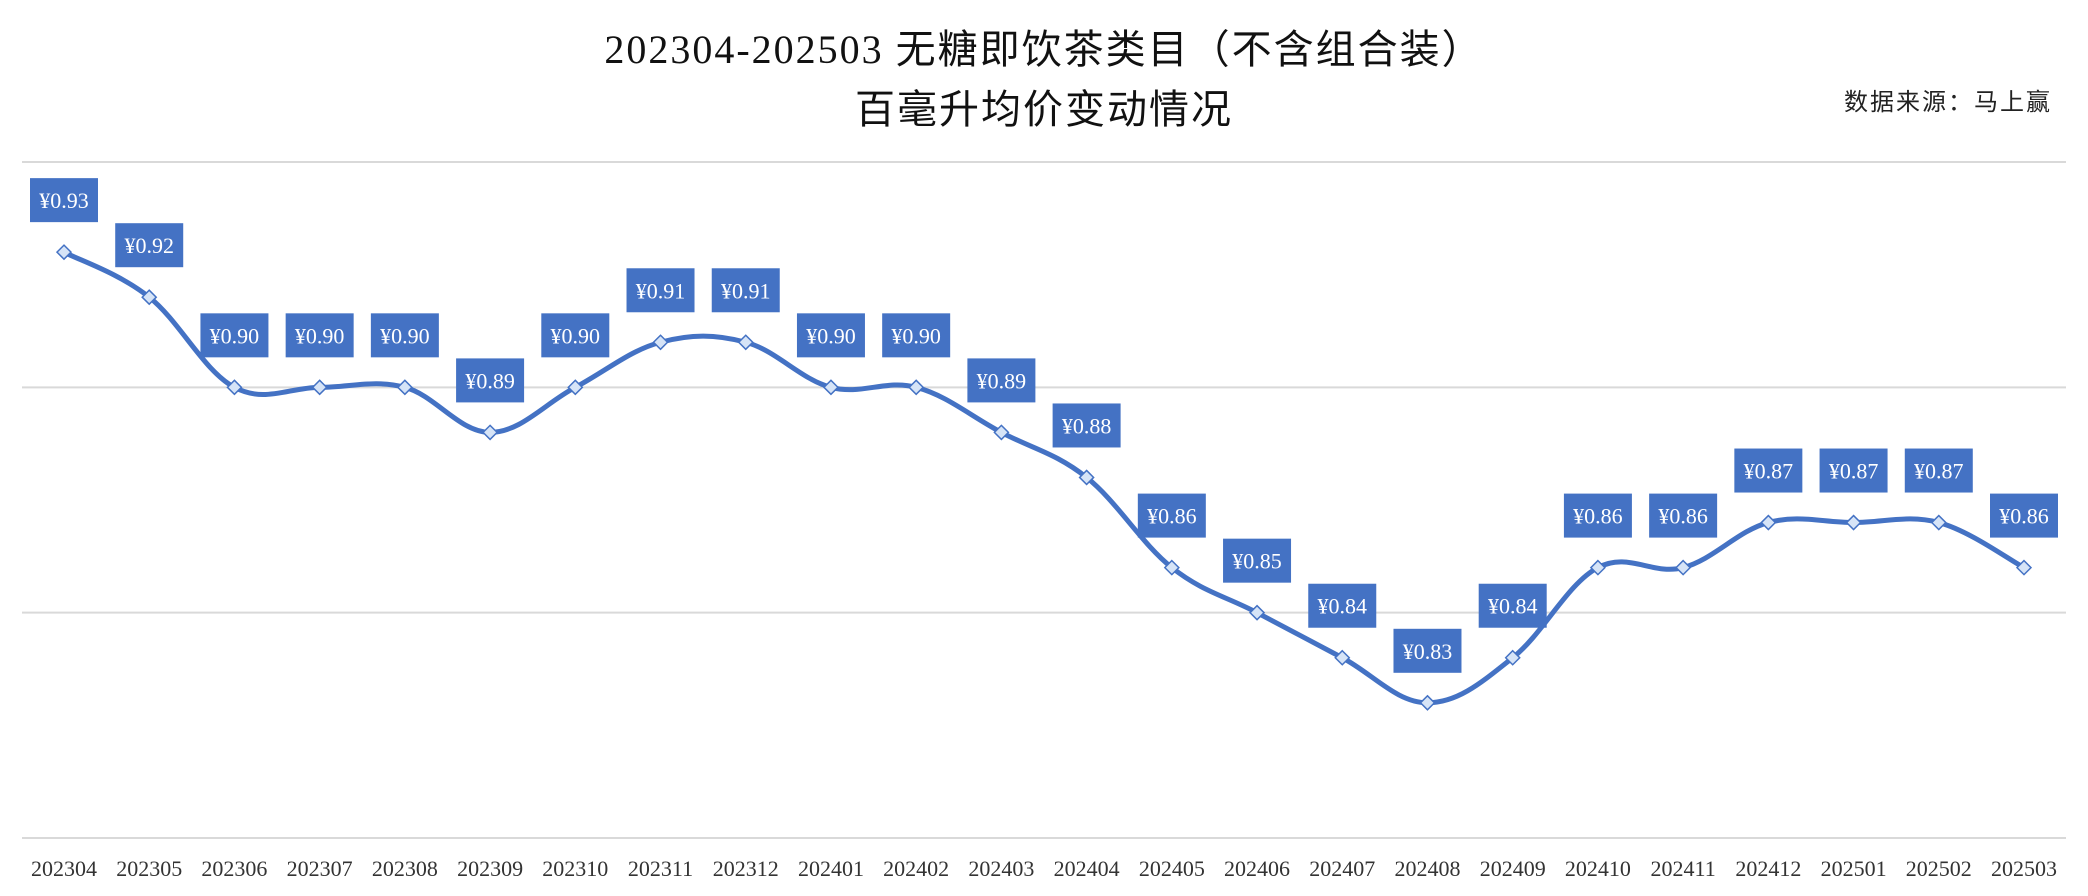 This screenshot has width=2088, height=896. I want to click on chart-title-line-1: 202304-202503 无糖即饮茶类目（不含组合装）, so click(1044, 49).